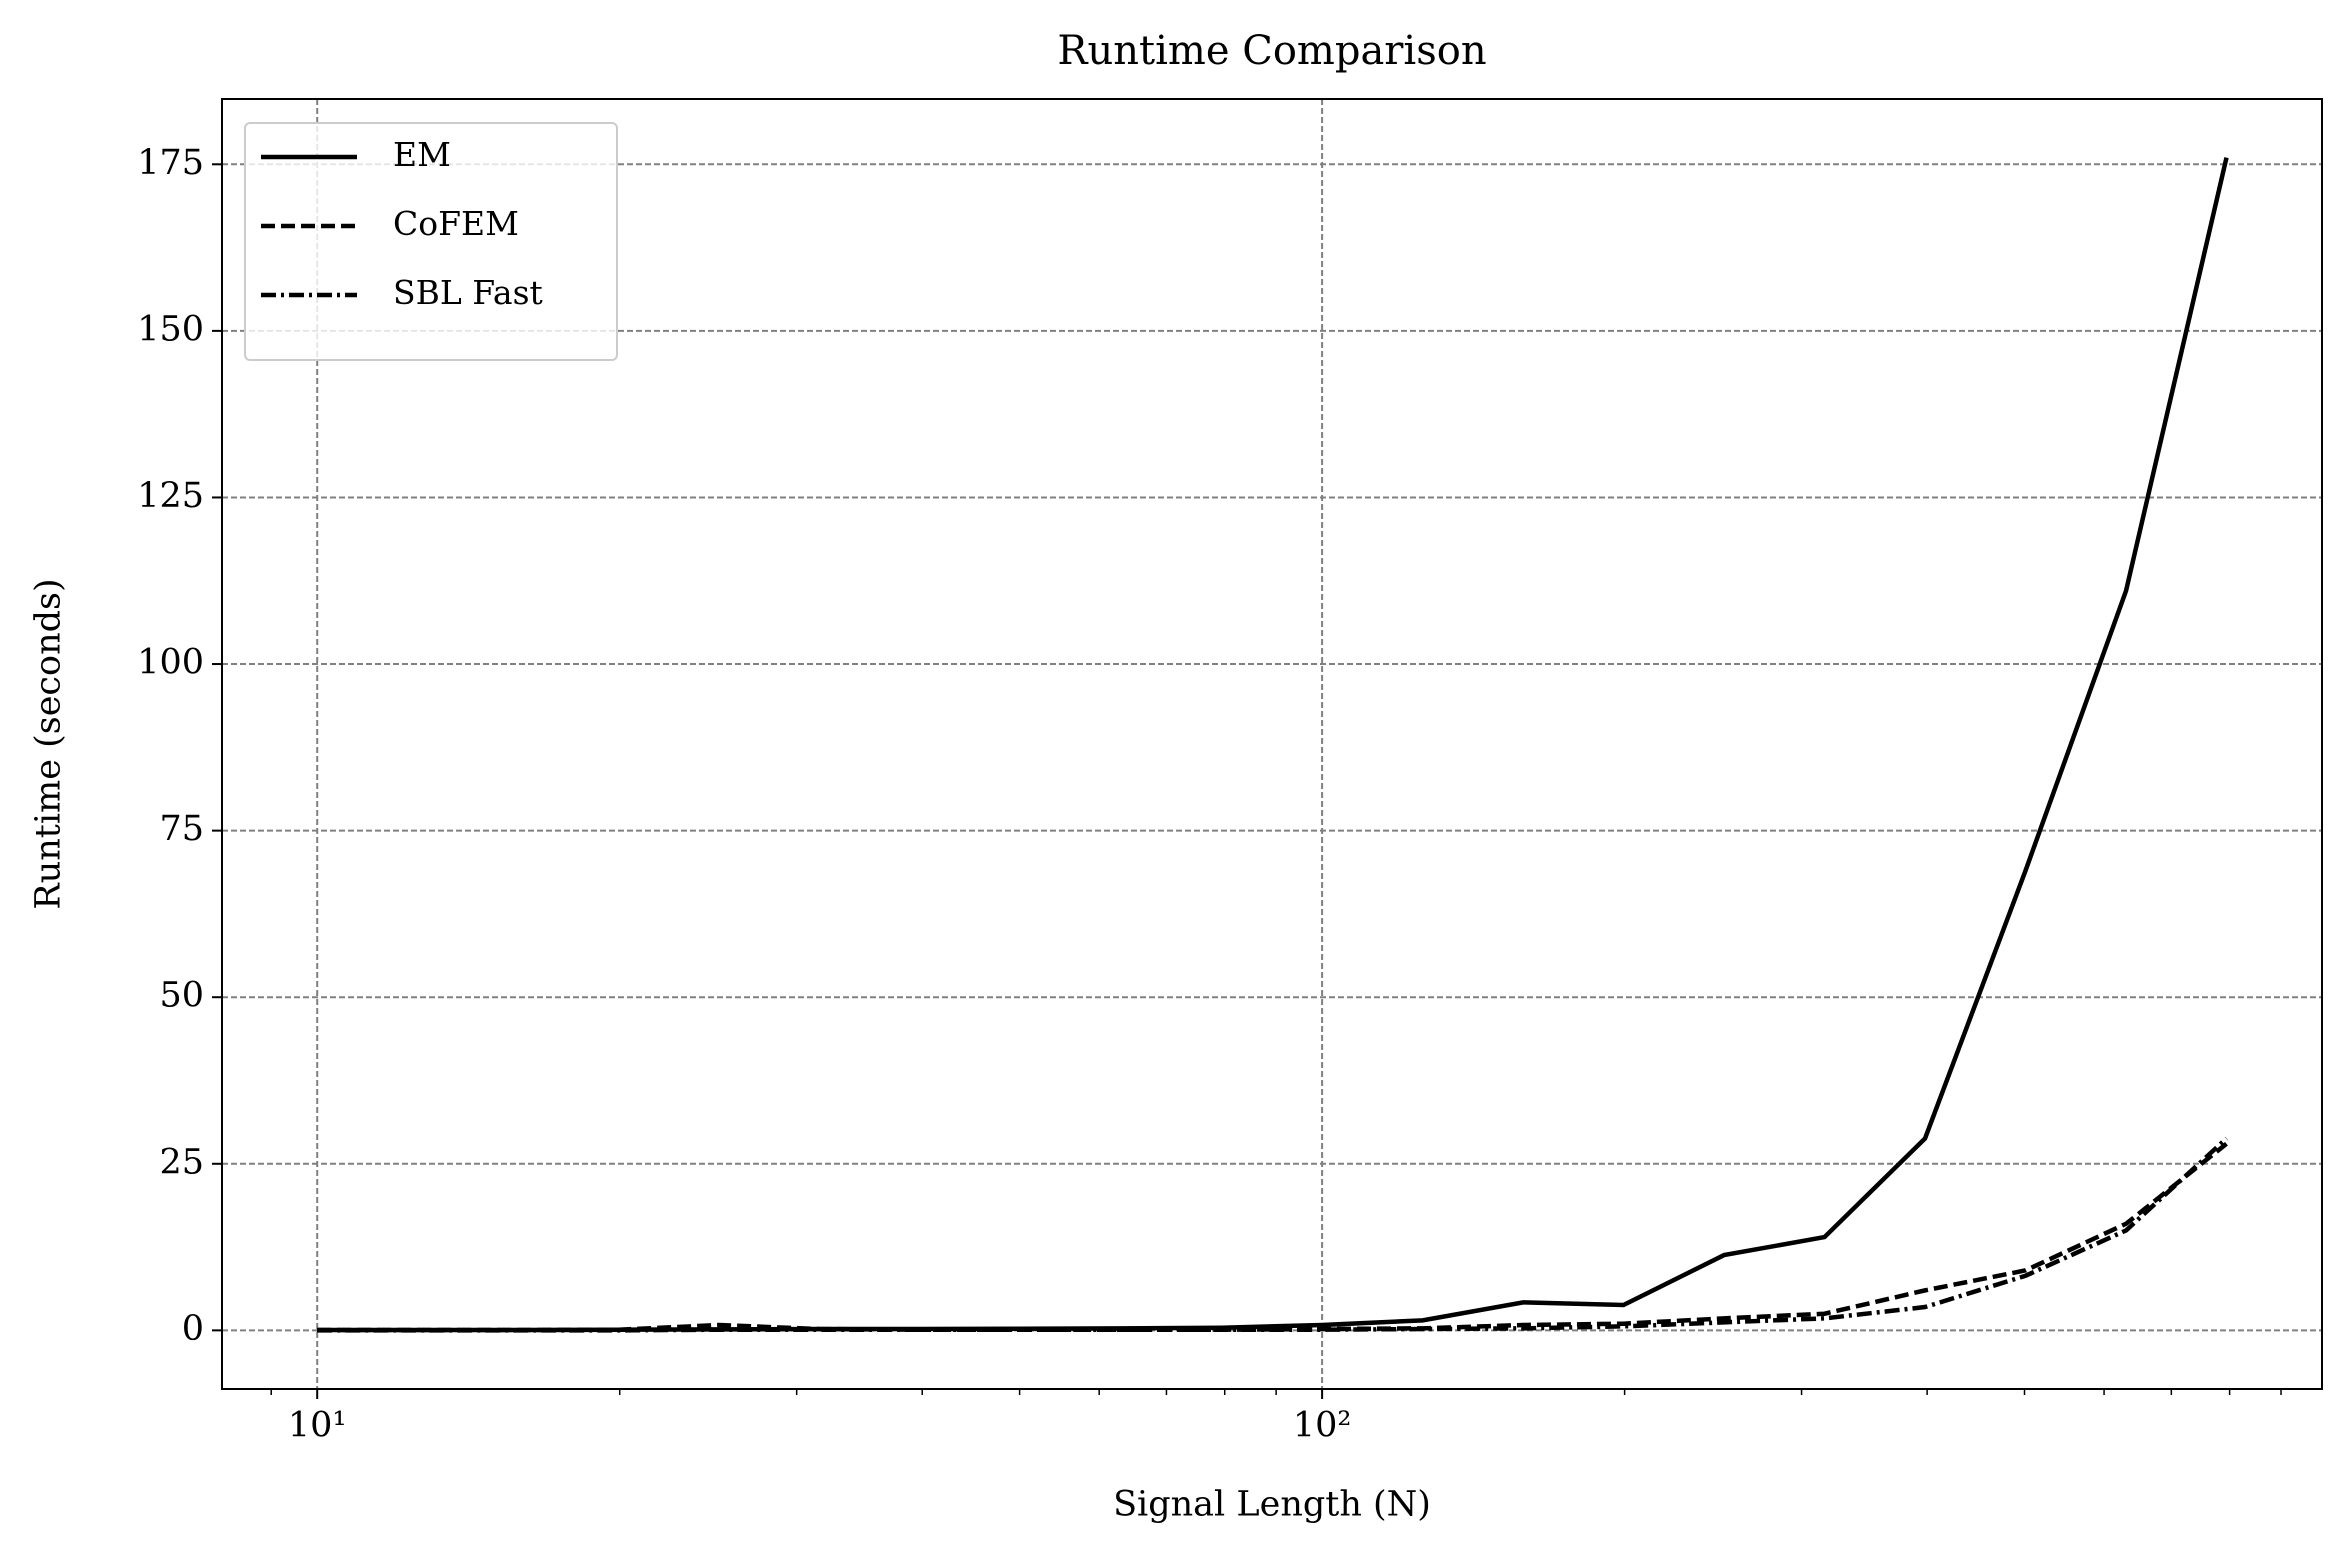 The height and width of the screenshot is (1559, 2343). I want to click on x-tick-label: 10², so click(1322, 1426).